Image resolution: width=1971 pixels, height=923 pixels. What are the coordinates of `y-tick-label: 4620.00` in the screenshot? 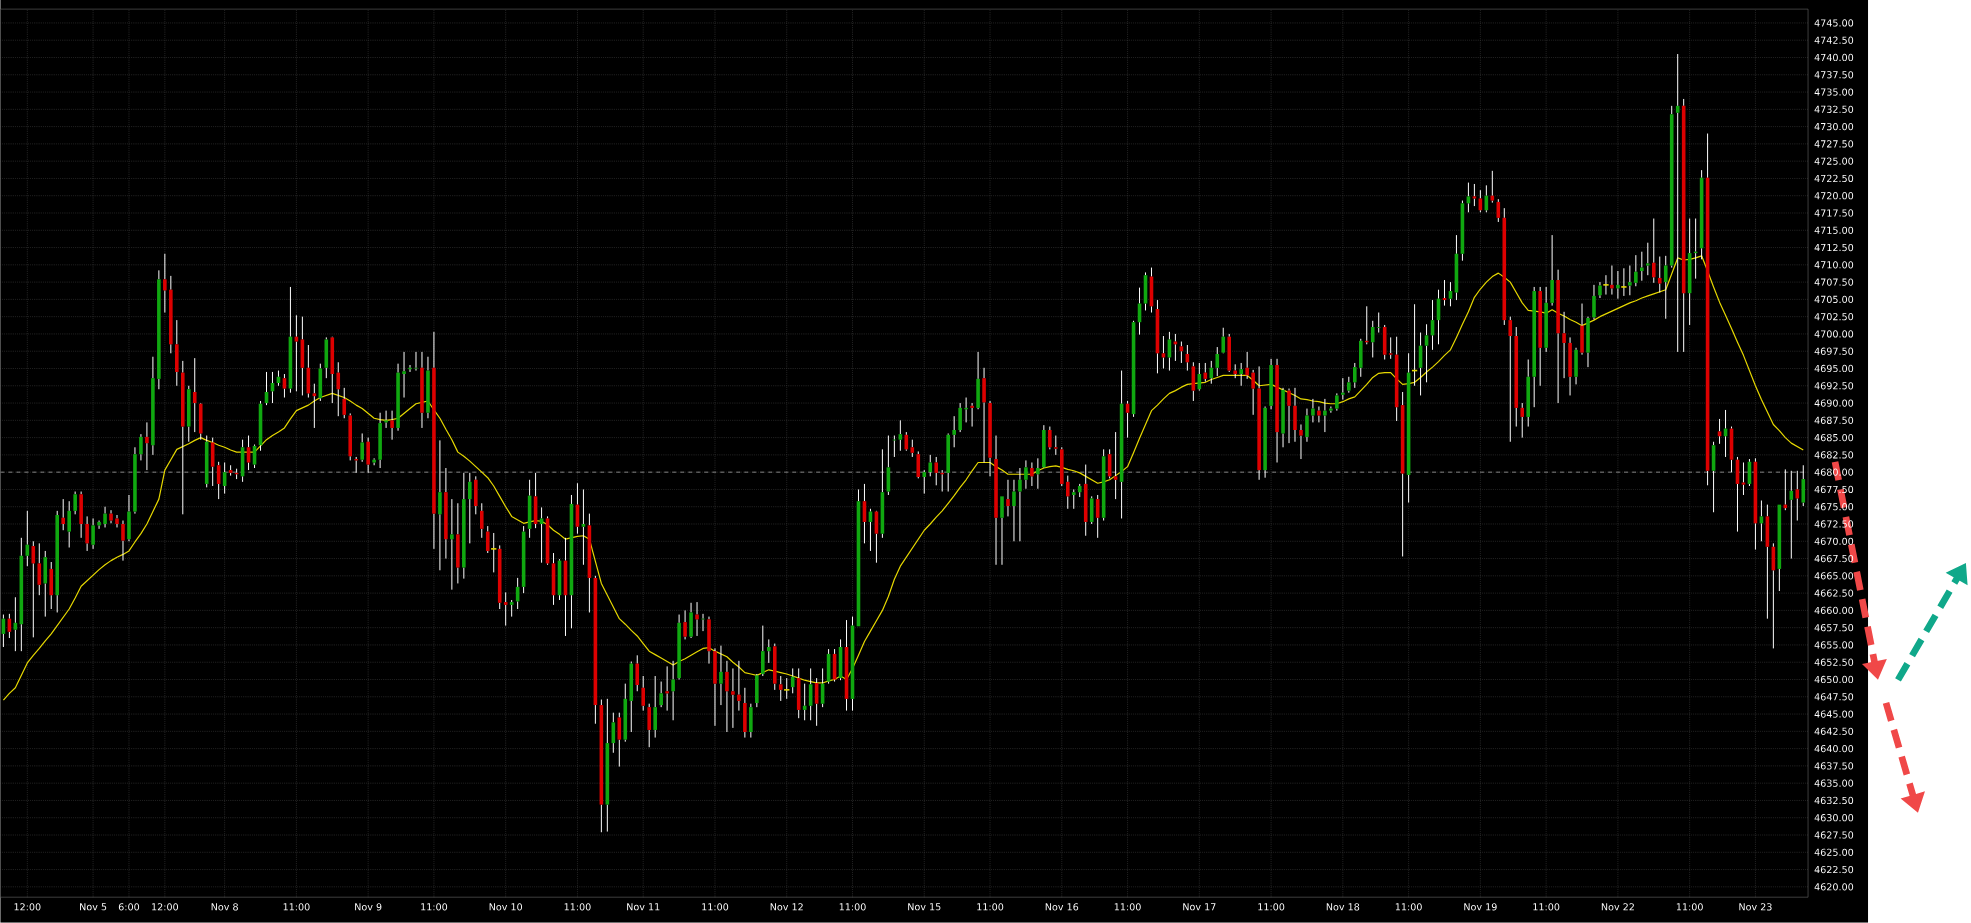 It's located at (1834, 887).